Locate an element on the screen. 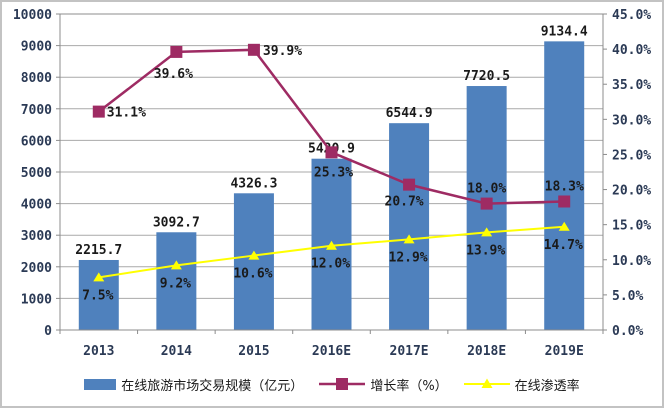 This screenshot has width=664, height=408. growth-value-label-2018E: 18.0% is located at coordinates (486, 189).